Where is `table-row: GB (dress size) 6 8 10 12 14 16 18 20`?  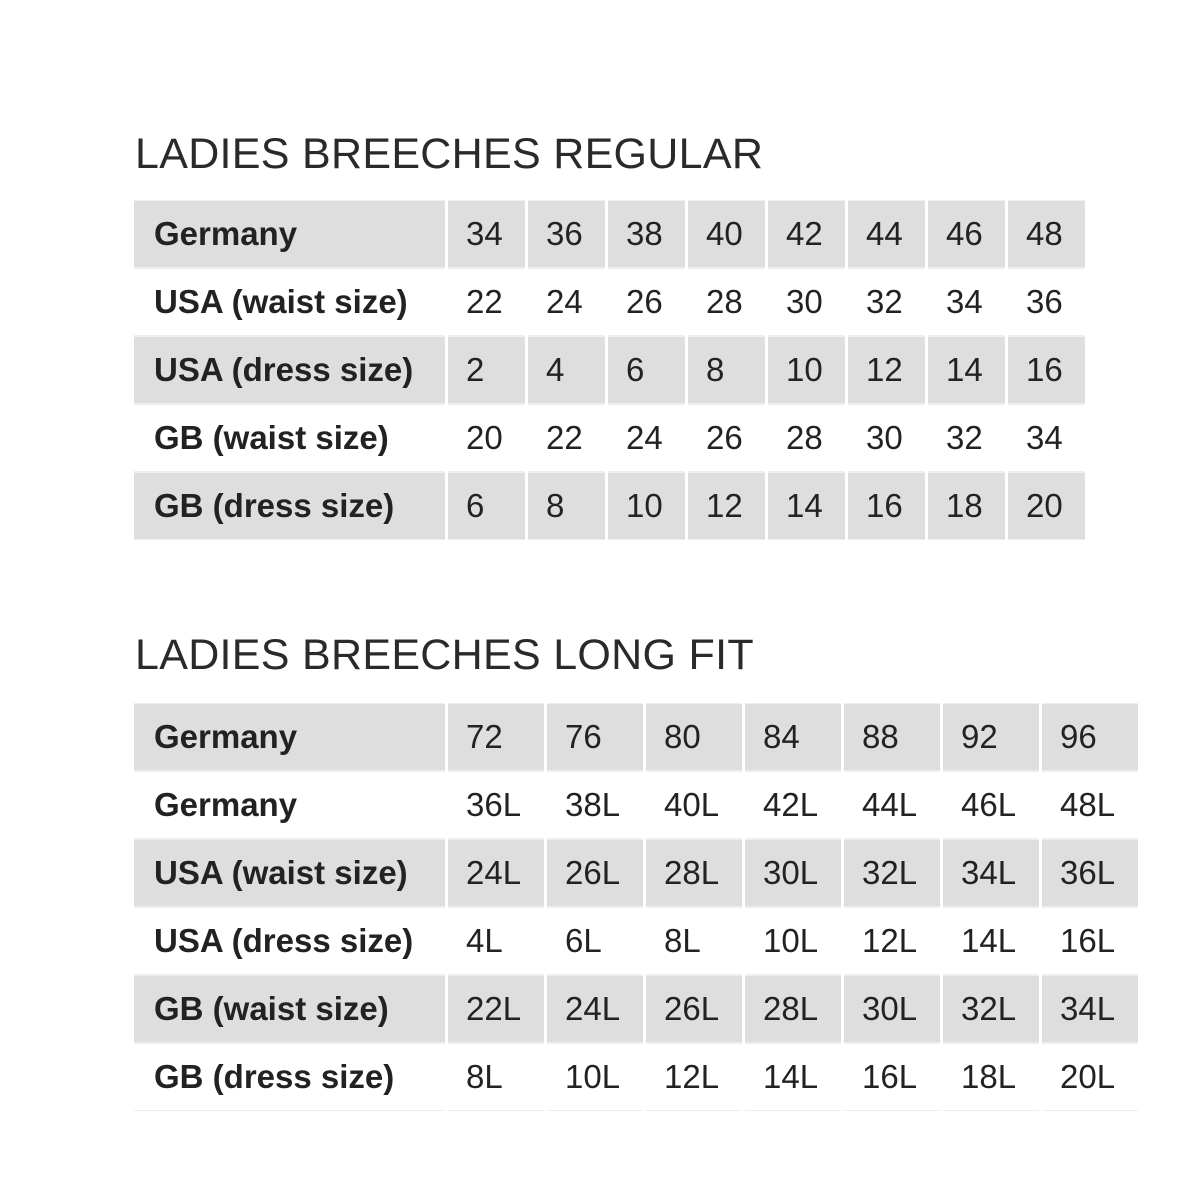
table-row: GB (dress size) 6 8 10 12 14 16 18 20 is located at coordinates (609, 506).